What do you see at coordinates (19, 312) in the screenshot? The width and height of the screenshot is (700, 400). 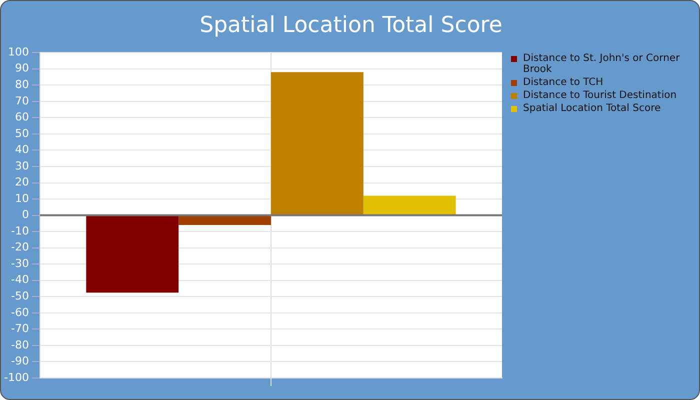 I see `y-tick-label: -60` at bounding box center [19, 312].